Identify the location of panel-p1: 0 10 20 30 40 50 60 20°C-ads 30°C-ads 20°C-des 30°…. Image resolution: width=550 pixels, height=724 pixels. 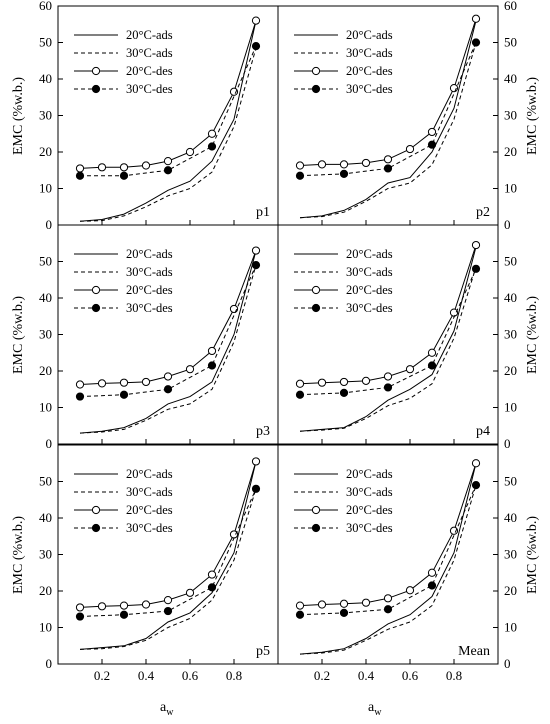
(159, 116).